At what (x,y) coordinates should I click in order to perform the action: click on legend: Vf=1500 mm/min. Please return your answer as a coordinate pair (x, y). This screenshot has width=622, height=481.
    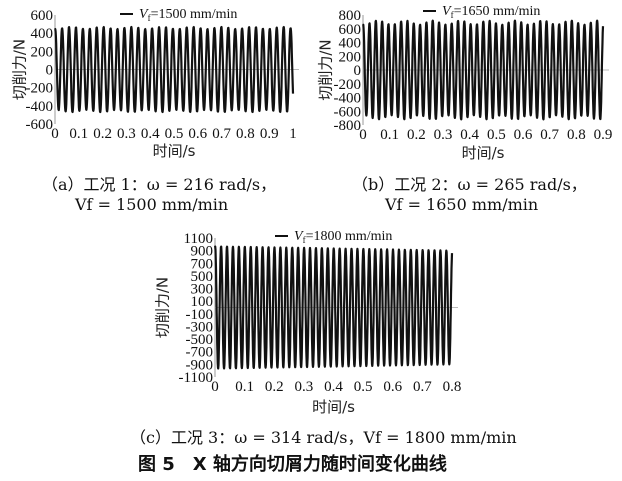
    Looking at the image, I should click on (178, 15).